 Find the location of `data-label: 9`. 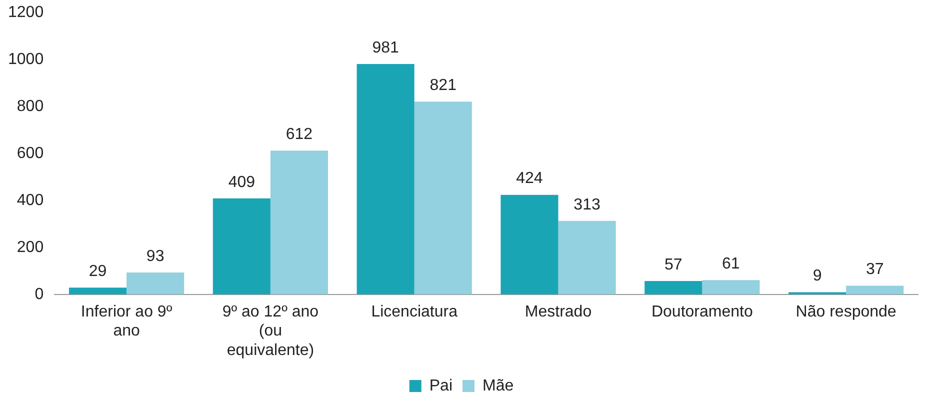

data-label: 9 is located at coordinates (817, 276).